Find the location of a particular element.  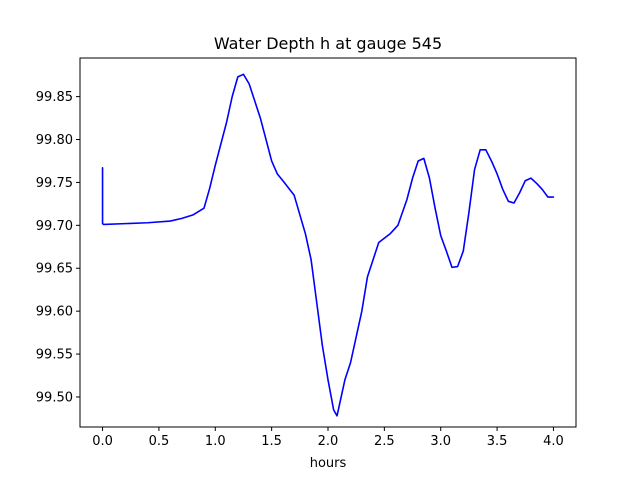

y-tick-label: 99.60 is located at coordinates (54, 312).